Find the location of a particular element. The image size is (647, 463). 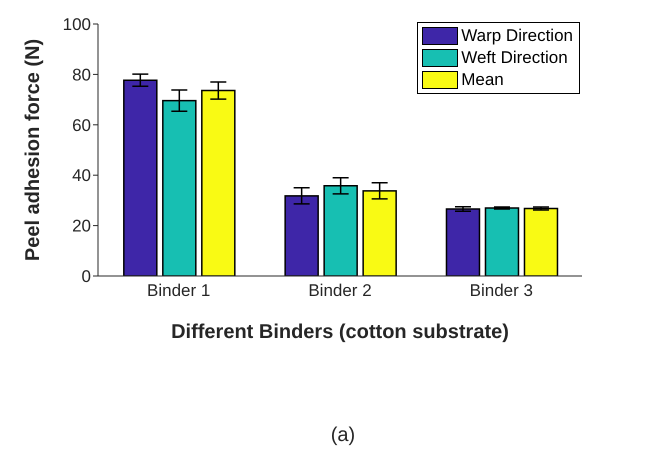

legend-label: Warp Direction is located at coordinates (517, 36).